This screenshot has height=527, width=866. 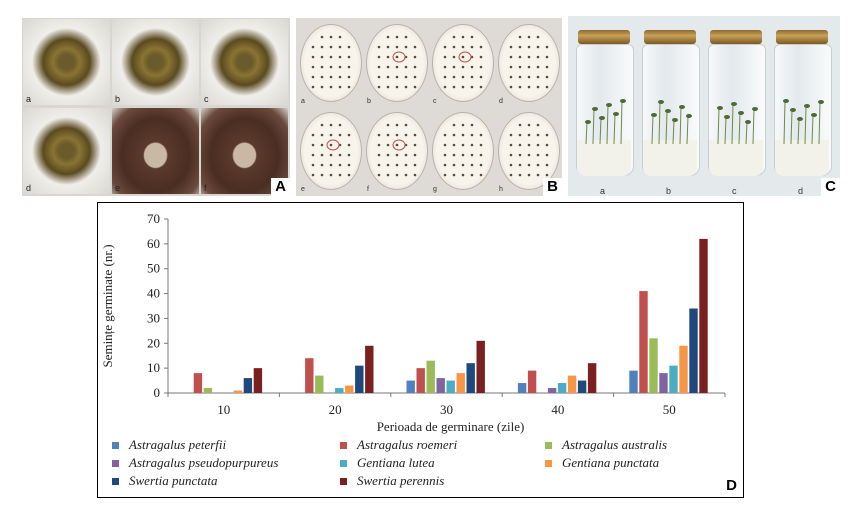 What do you see at coordinates (303, 101) in the screenshot?
I see `petri-dish-sublabel: a` at bounding box center [303, 101].